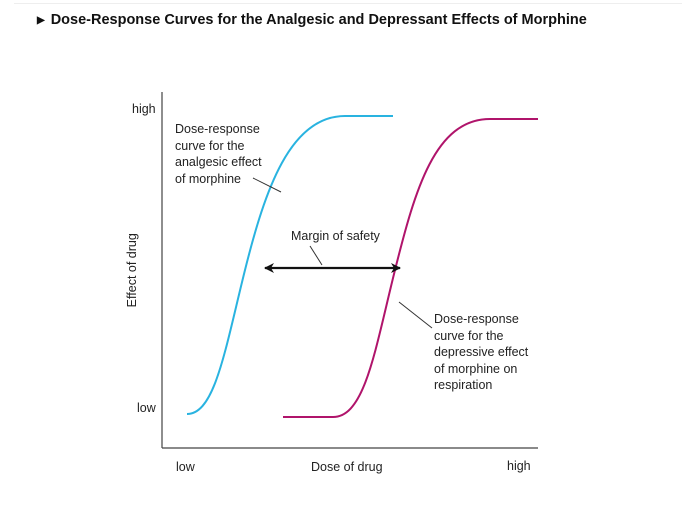  What do you see at coordinates (144, 109) in the screenshot?
I see `y-axis-high-label: high` at bounding box center [144, 109].